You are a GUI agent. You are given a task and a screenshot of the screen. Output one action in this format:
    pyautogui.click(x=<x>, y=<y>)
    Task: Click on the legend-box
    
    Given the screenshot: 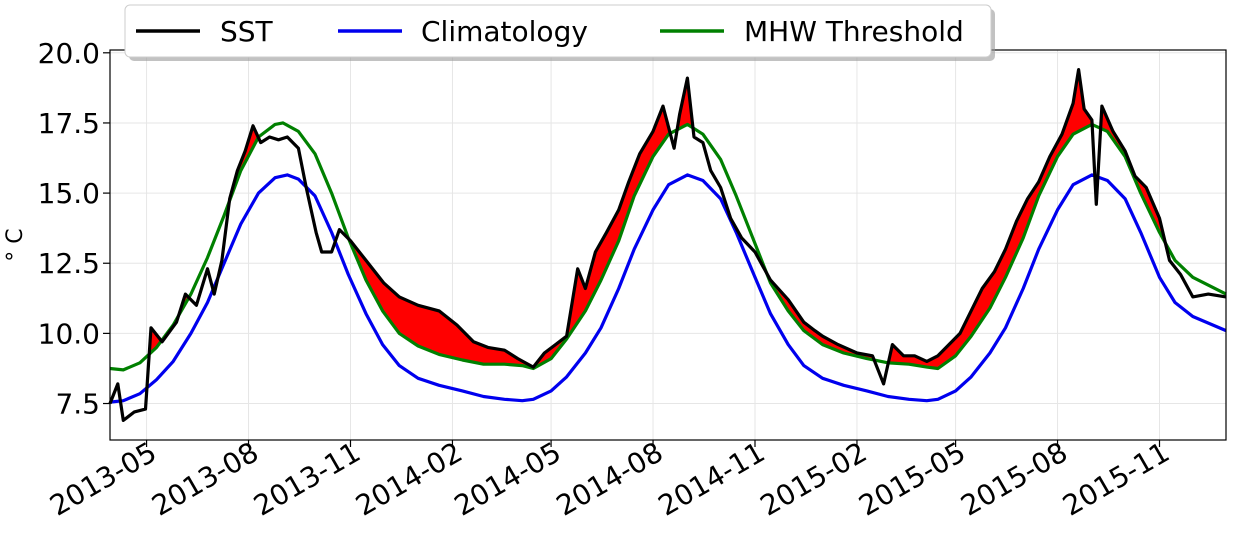 What is the action you would take?
    pyautogui.click(x=558, y=31)
    